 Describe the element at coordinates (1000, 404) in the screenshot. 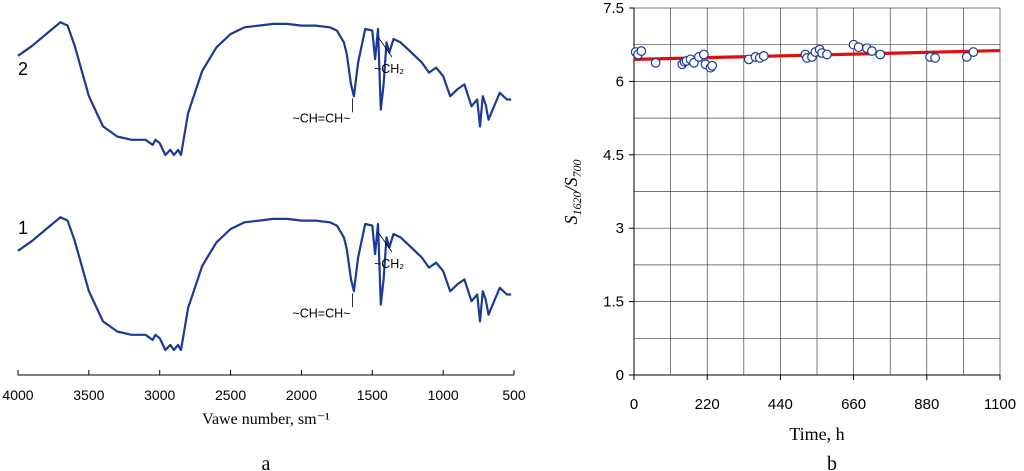

I see `panel-b-x-tick-label: 1100` at that location.